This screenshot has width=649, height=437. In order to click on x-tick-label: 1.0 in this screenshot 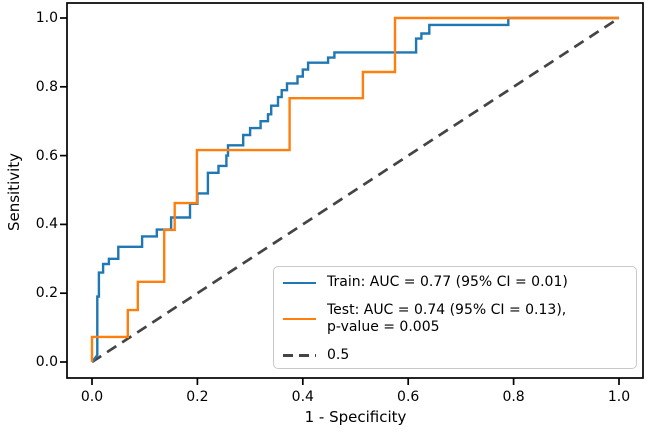, I will do `click(619, 397)`.